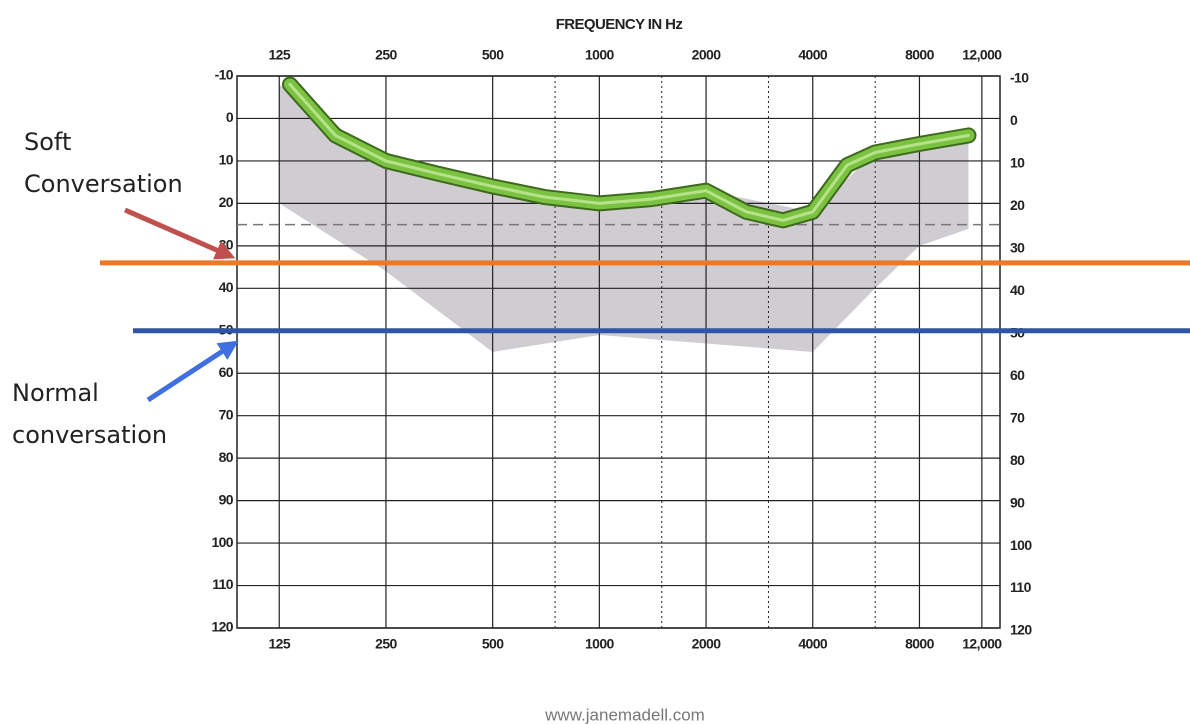  What do you see at coordinates (226, 287) in the screenshot?
I see `y-tick-label: 40` at bounding box center [226, 287].